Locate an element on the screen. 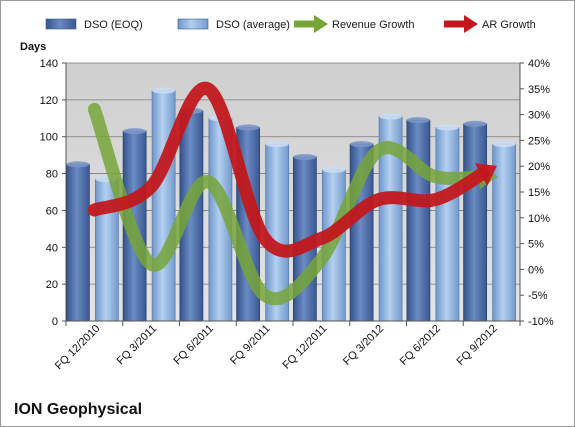 The width and height of the screenshot is (575, 427). x-tick-label: FQ 3/2011 is located at coordinates (137, 345).